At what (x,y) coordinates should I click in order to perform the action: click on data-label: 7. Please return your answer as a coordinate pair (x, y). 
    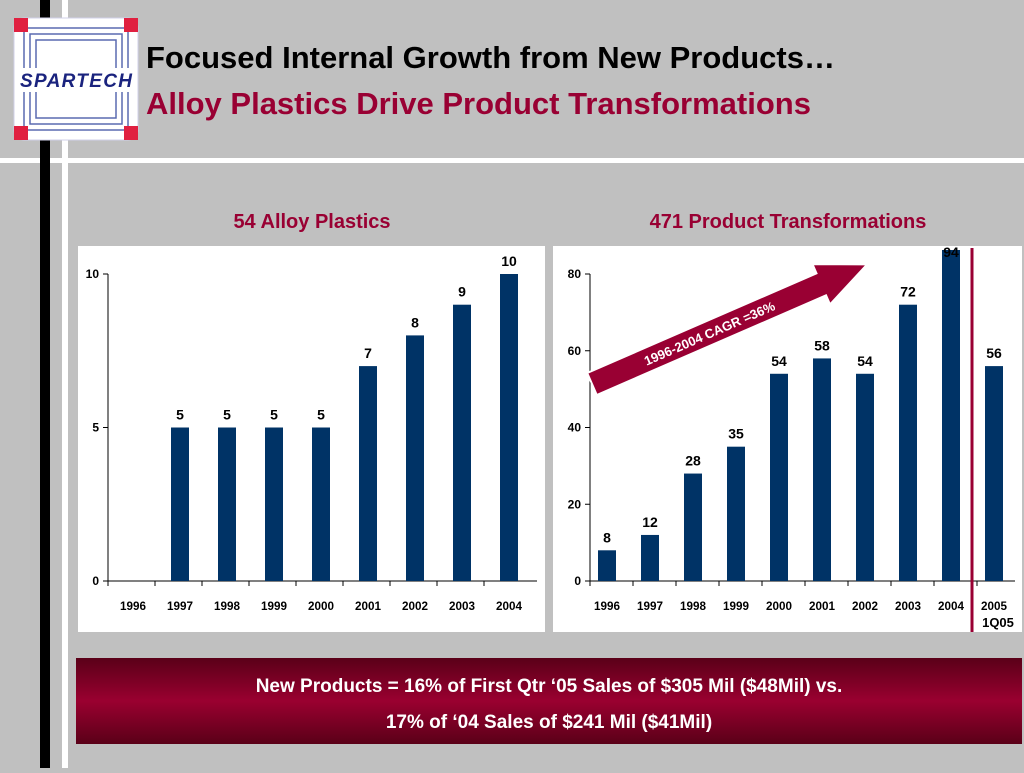
    Looking at the image, I should click on (368, 353).